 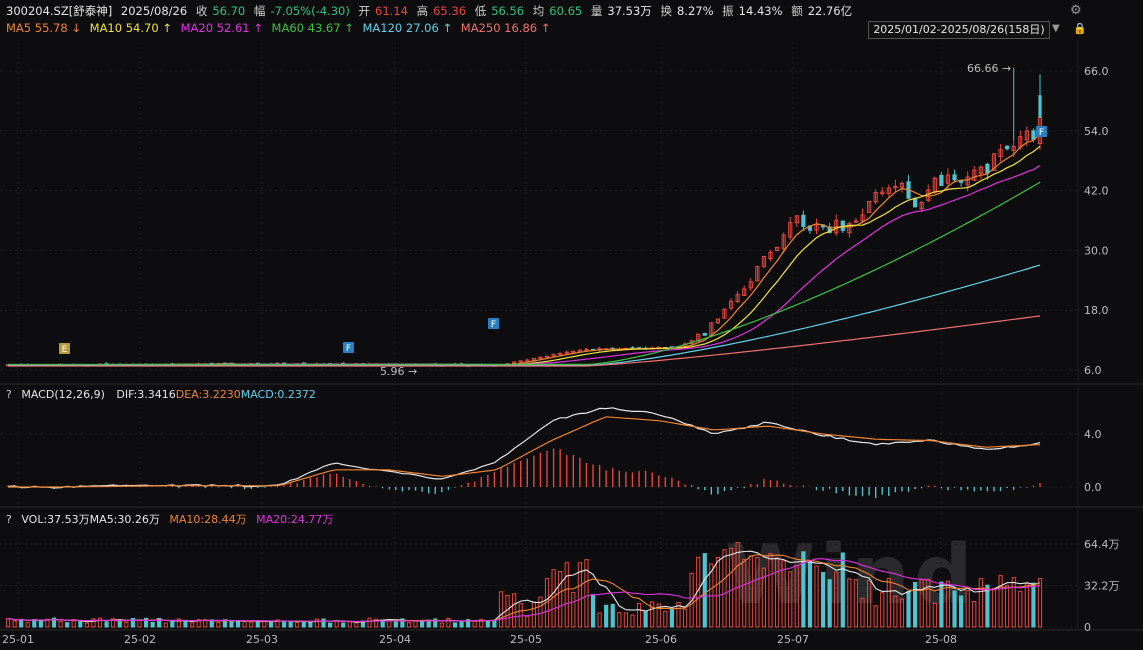 I want to click on ma120-legend: MA120 27.06 ↑, so click(x=407, y=28).